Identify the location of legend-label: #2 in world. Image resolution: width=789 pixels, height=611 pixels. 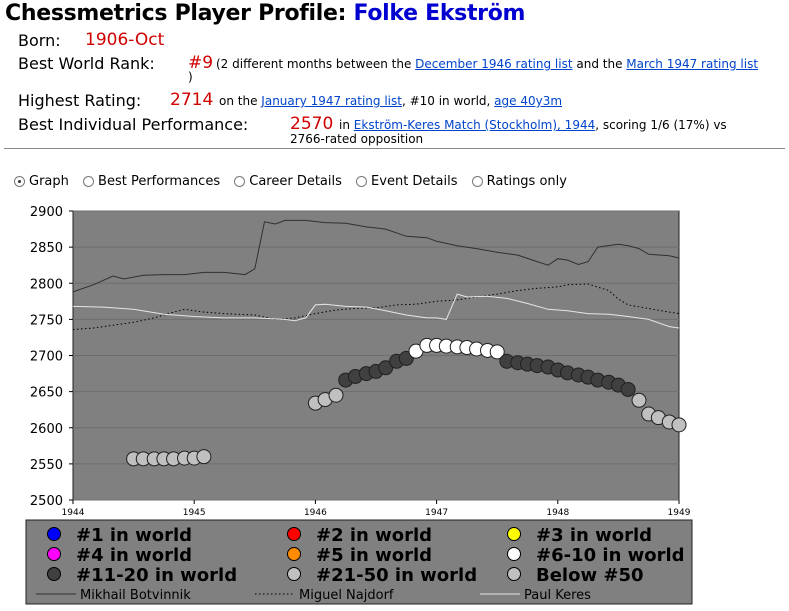
(374, 535).